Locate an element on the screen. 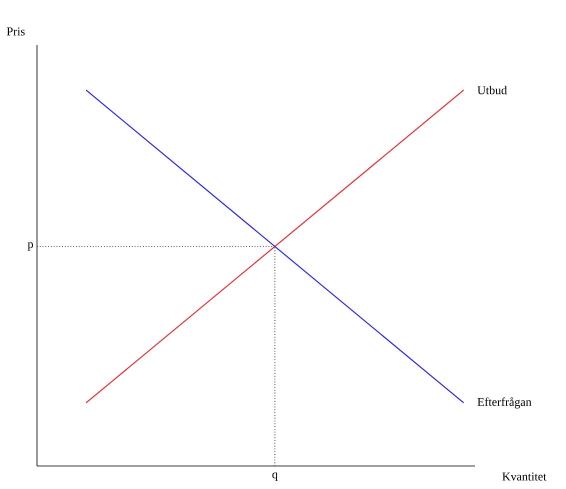 This screenshot has width=566, height=489. x-axis-title: Kvantitet is located at coordinates (524, 476).